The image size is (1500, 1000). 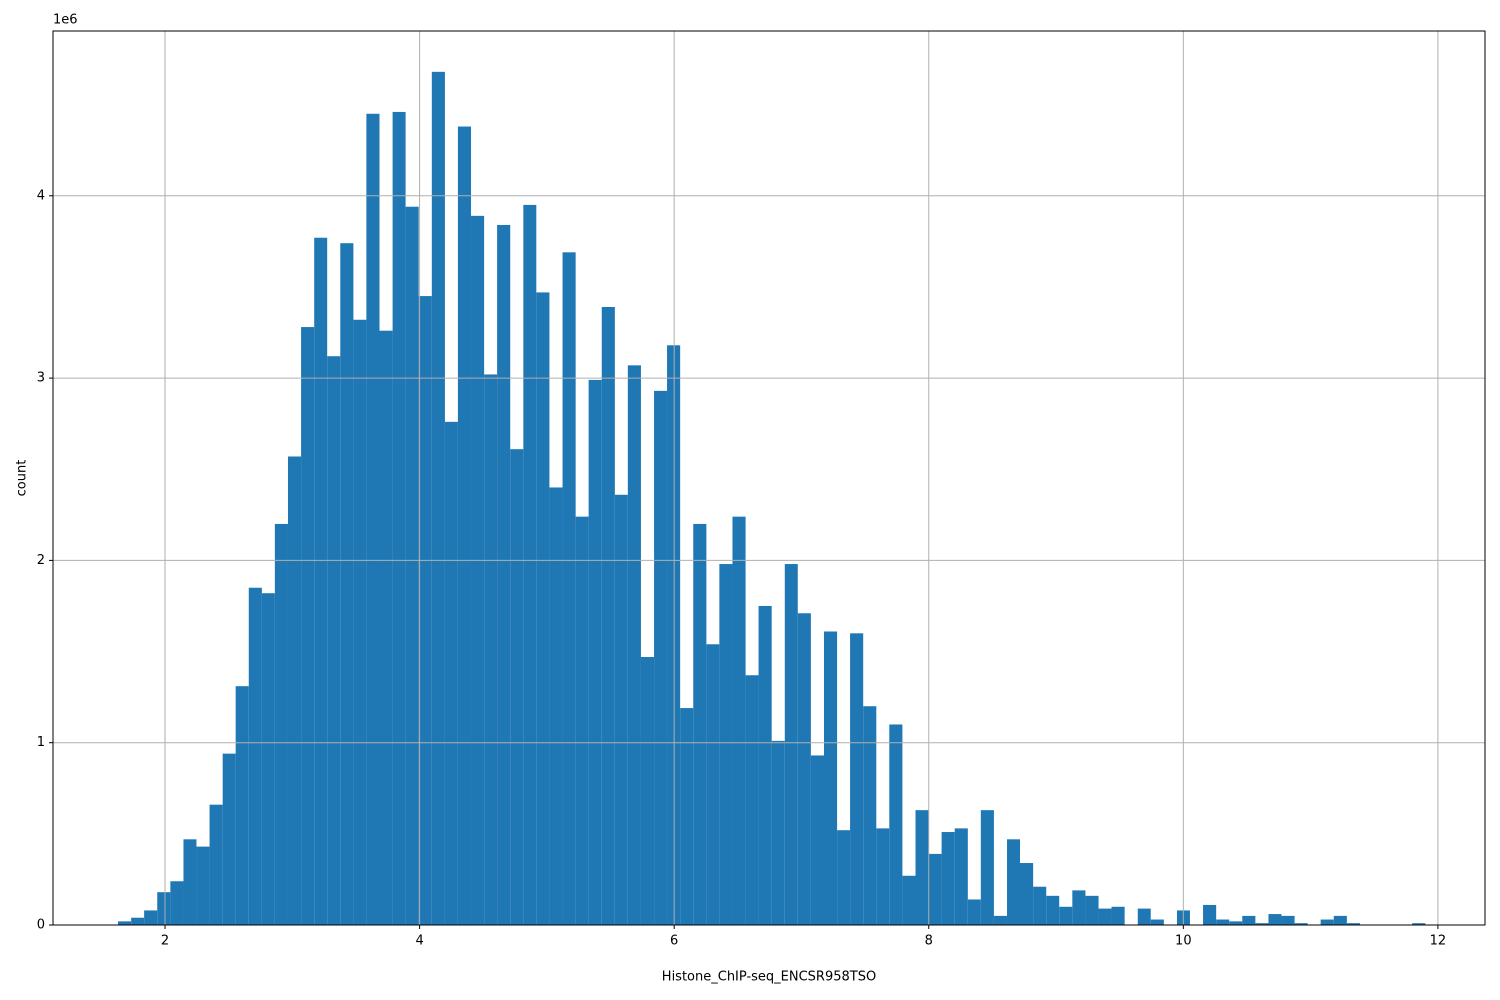 What do you see at coordinates (41, 378) in the screenshot?
I see `y-tick-label: 3` at bounding box center [41, 378].